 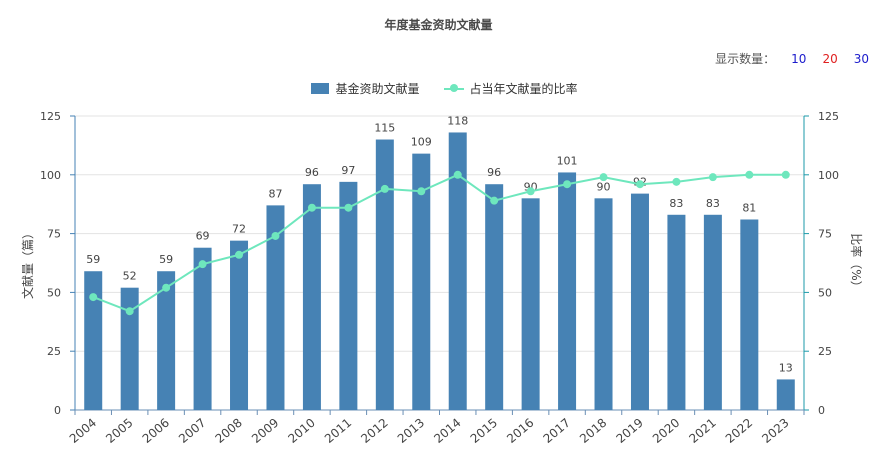 I want to click on display-count-label: 显示数量：, so click(x=745, y=59).